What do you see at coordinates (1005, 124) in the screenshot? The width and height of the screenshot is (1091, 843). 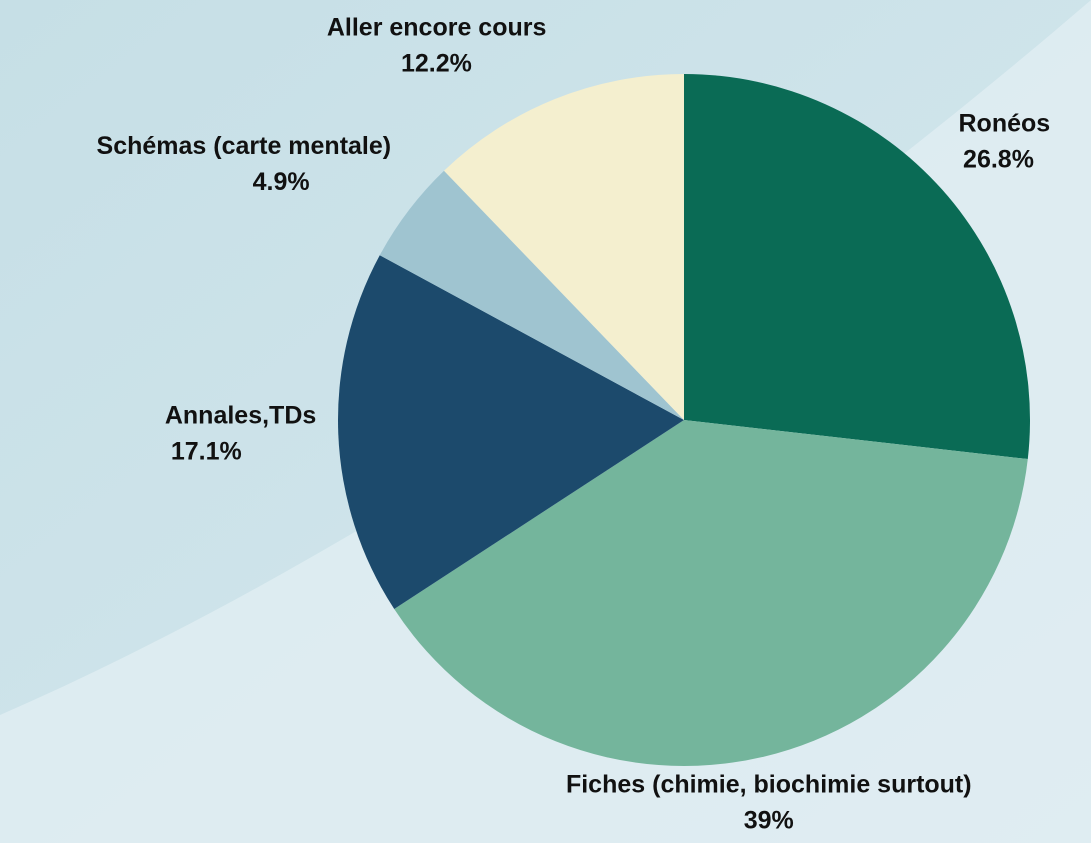 I see `slice-label: Ronéos` at bounding box center [1005, 124].